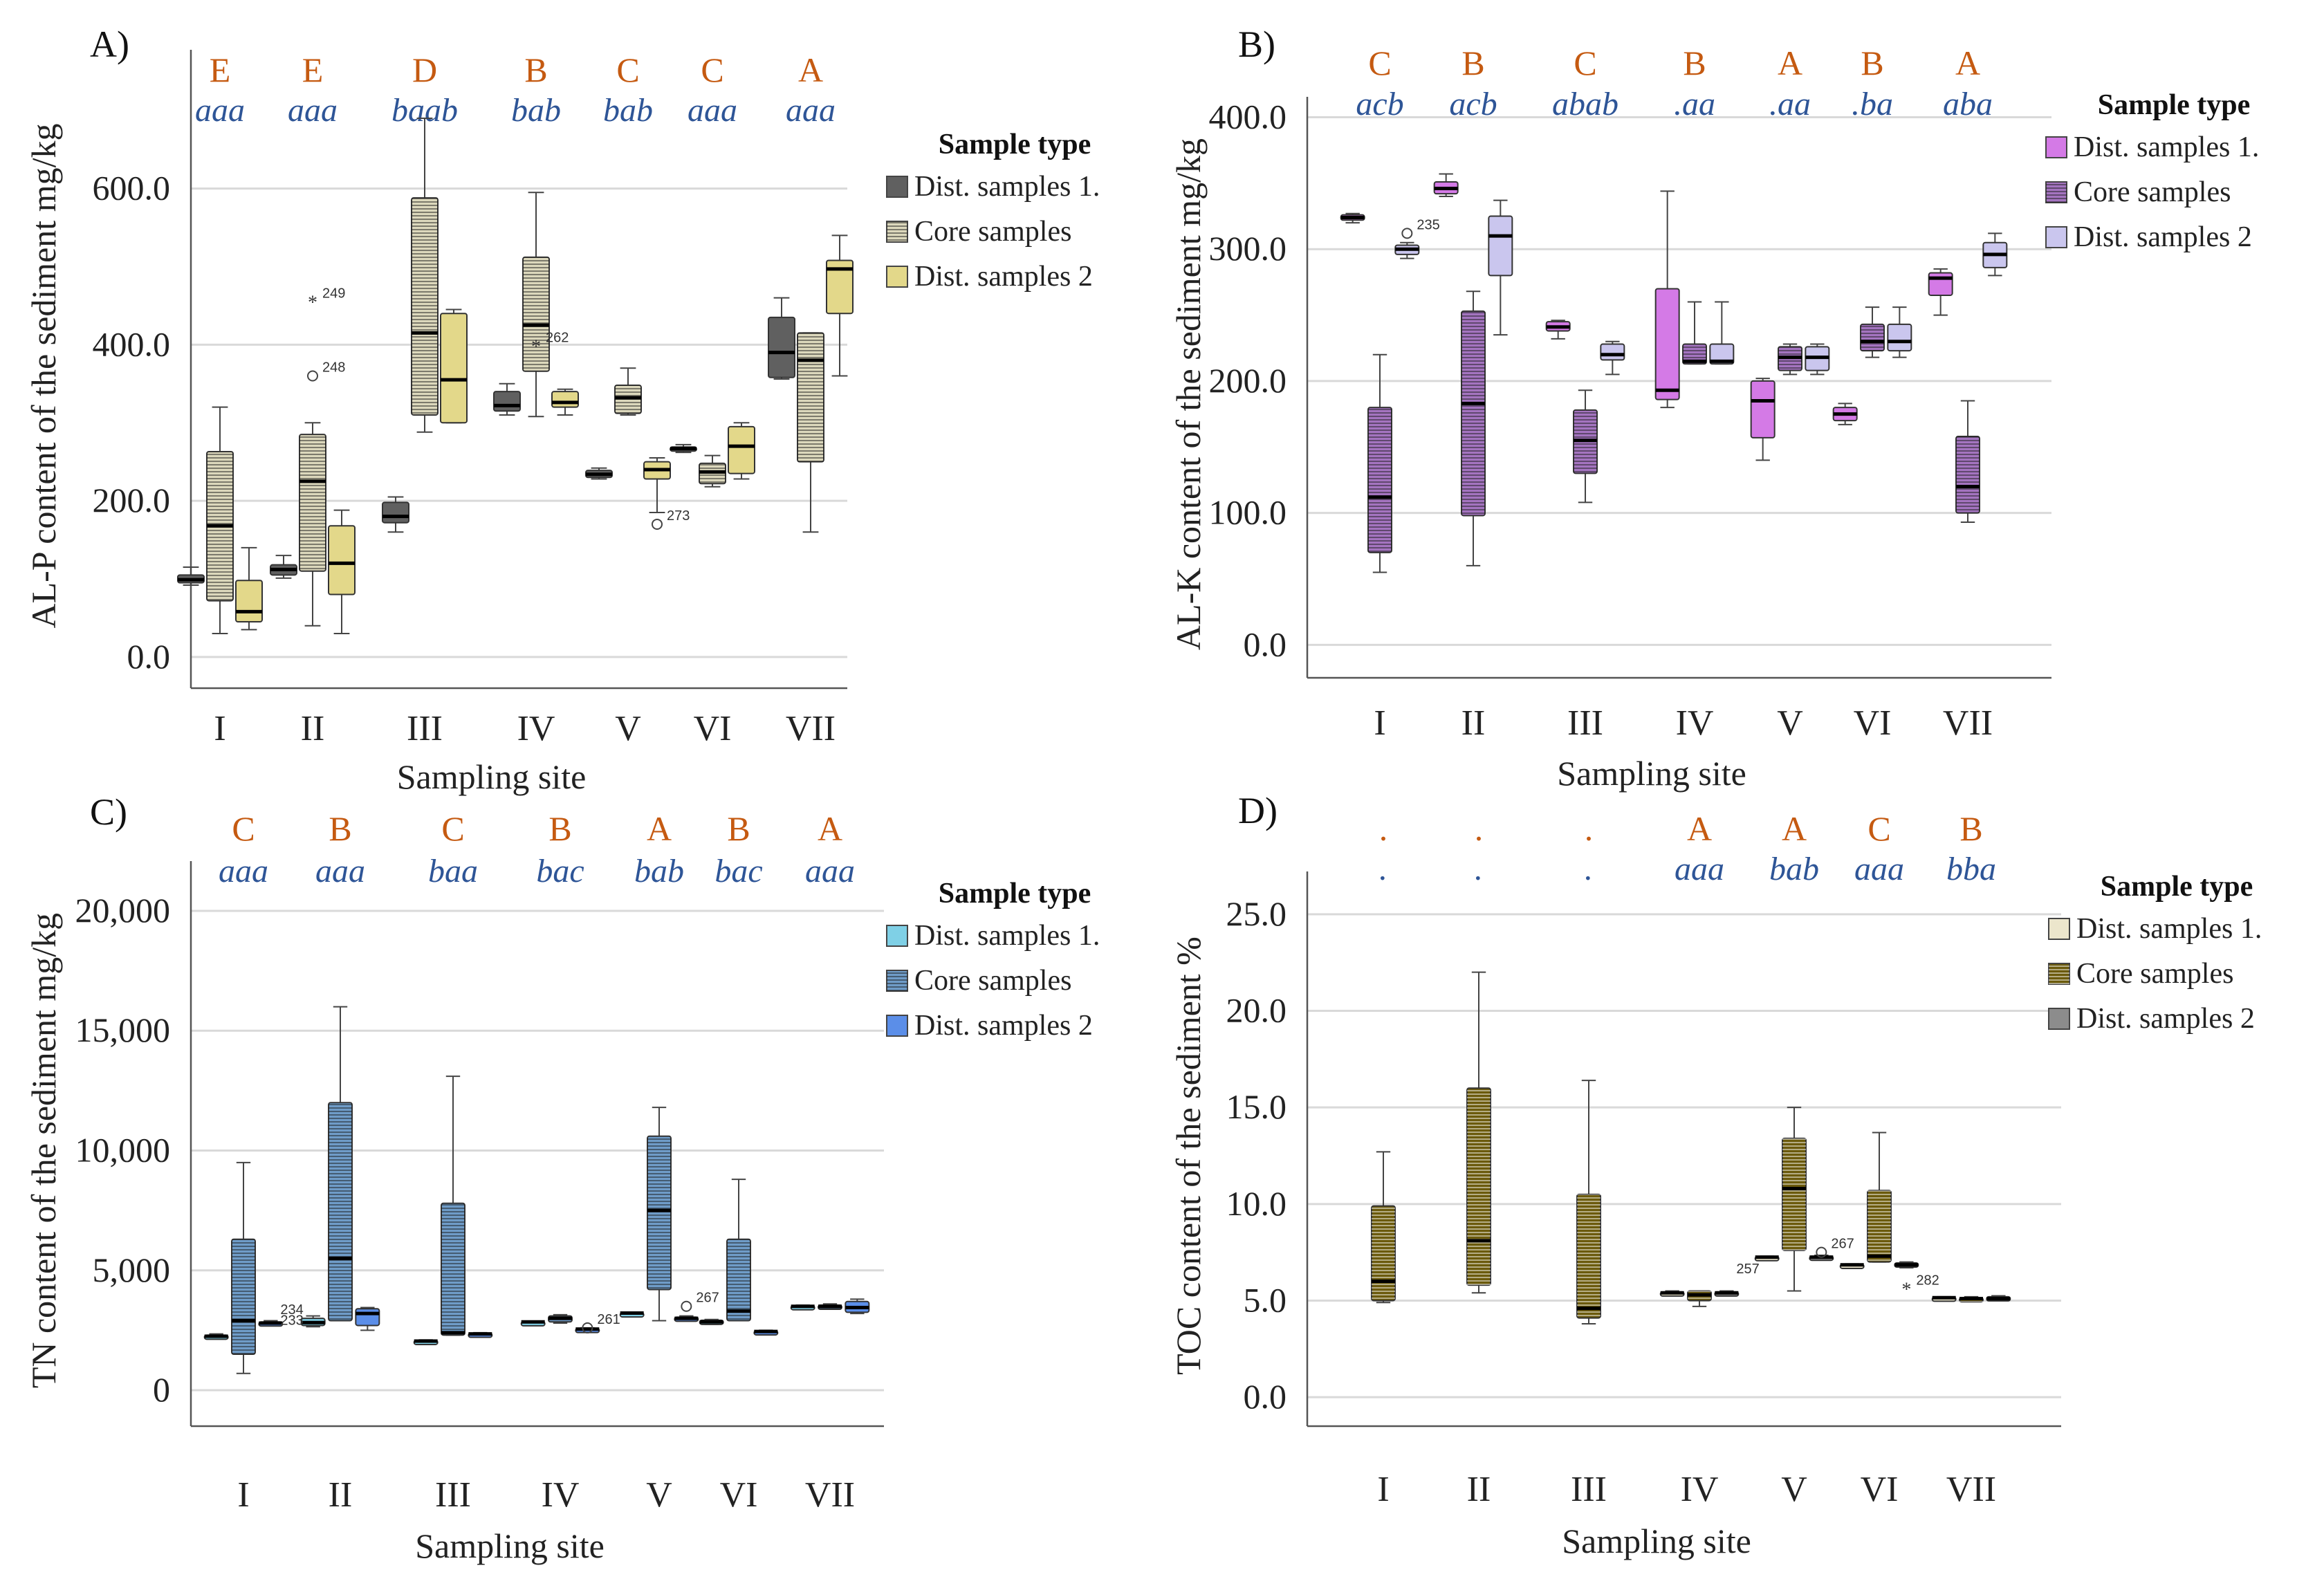 The image size is (2324, 1588). I want to click on outlier-label: 282, so click(1927, 1281).